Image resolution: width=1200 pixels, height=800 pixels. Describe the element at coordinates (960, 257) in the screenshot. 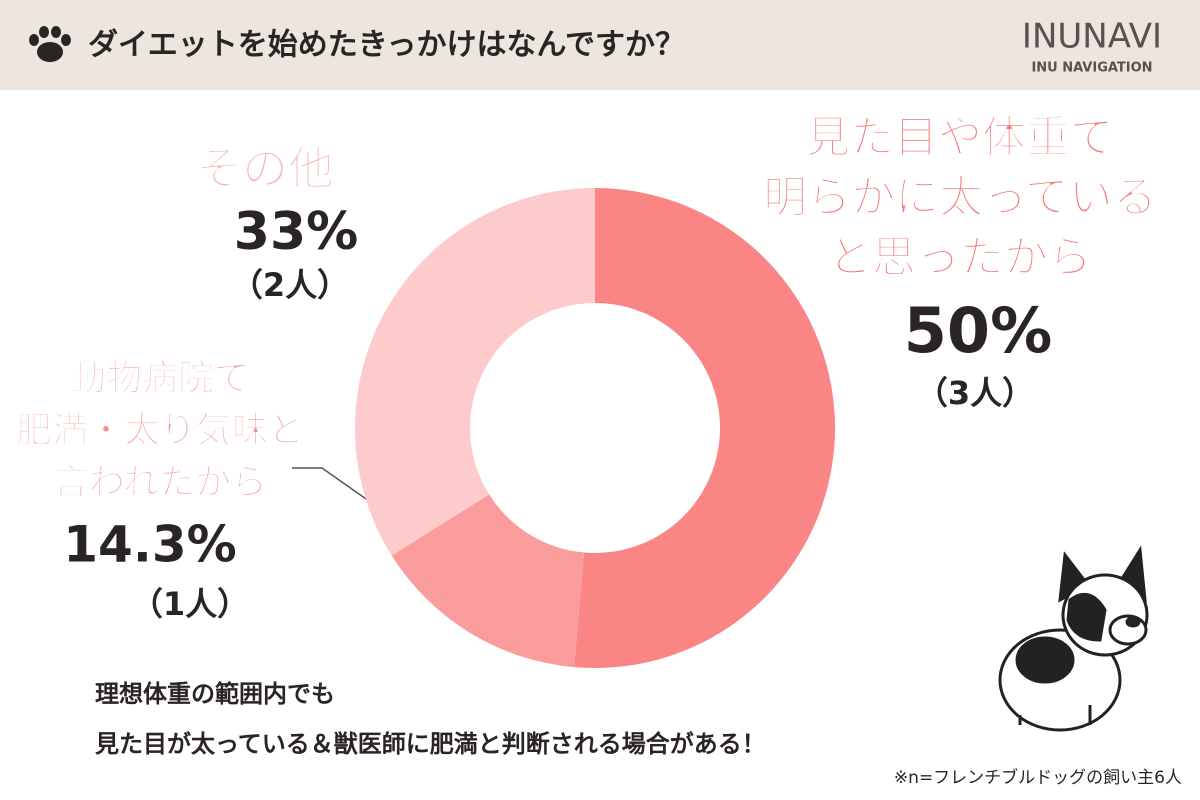

I see `category-label: と思ったから` at that location.